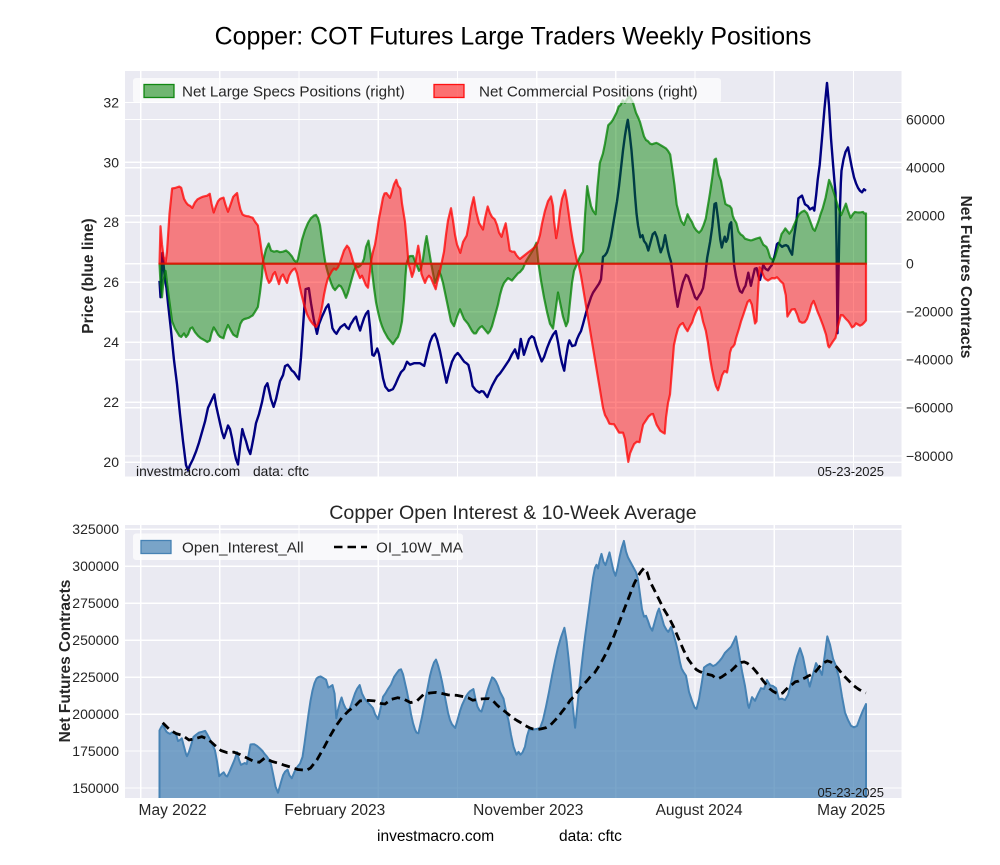 The height and width of the screenshot is (865, 1000). What do you see at coordinates (111, 102) in the screenshot?
I see `svg-text: 32` at bounding box center [111, 102].